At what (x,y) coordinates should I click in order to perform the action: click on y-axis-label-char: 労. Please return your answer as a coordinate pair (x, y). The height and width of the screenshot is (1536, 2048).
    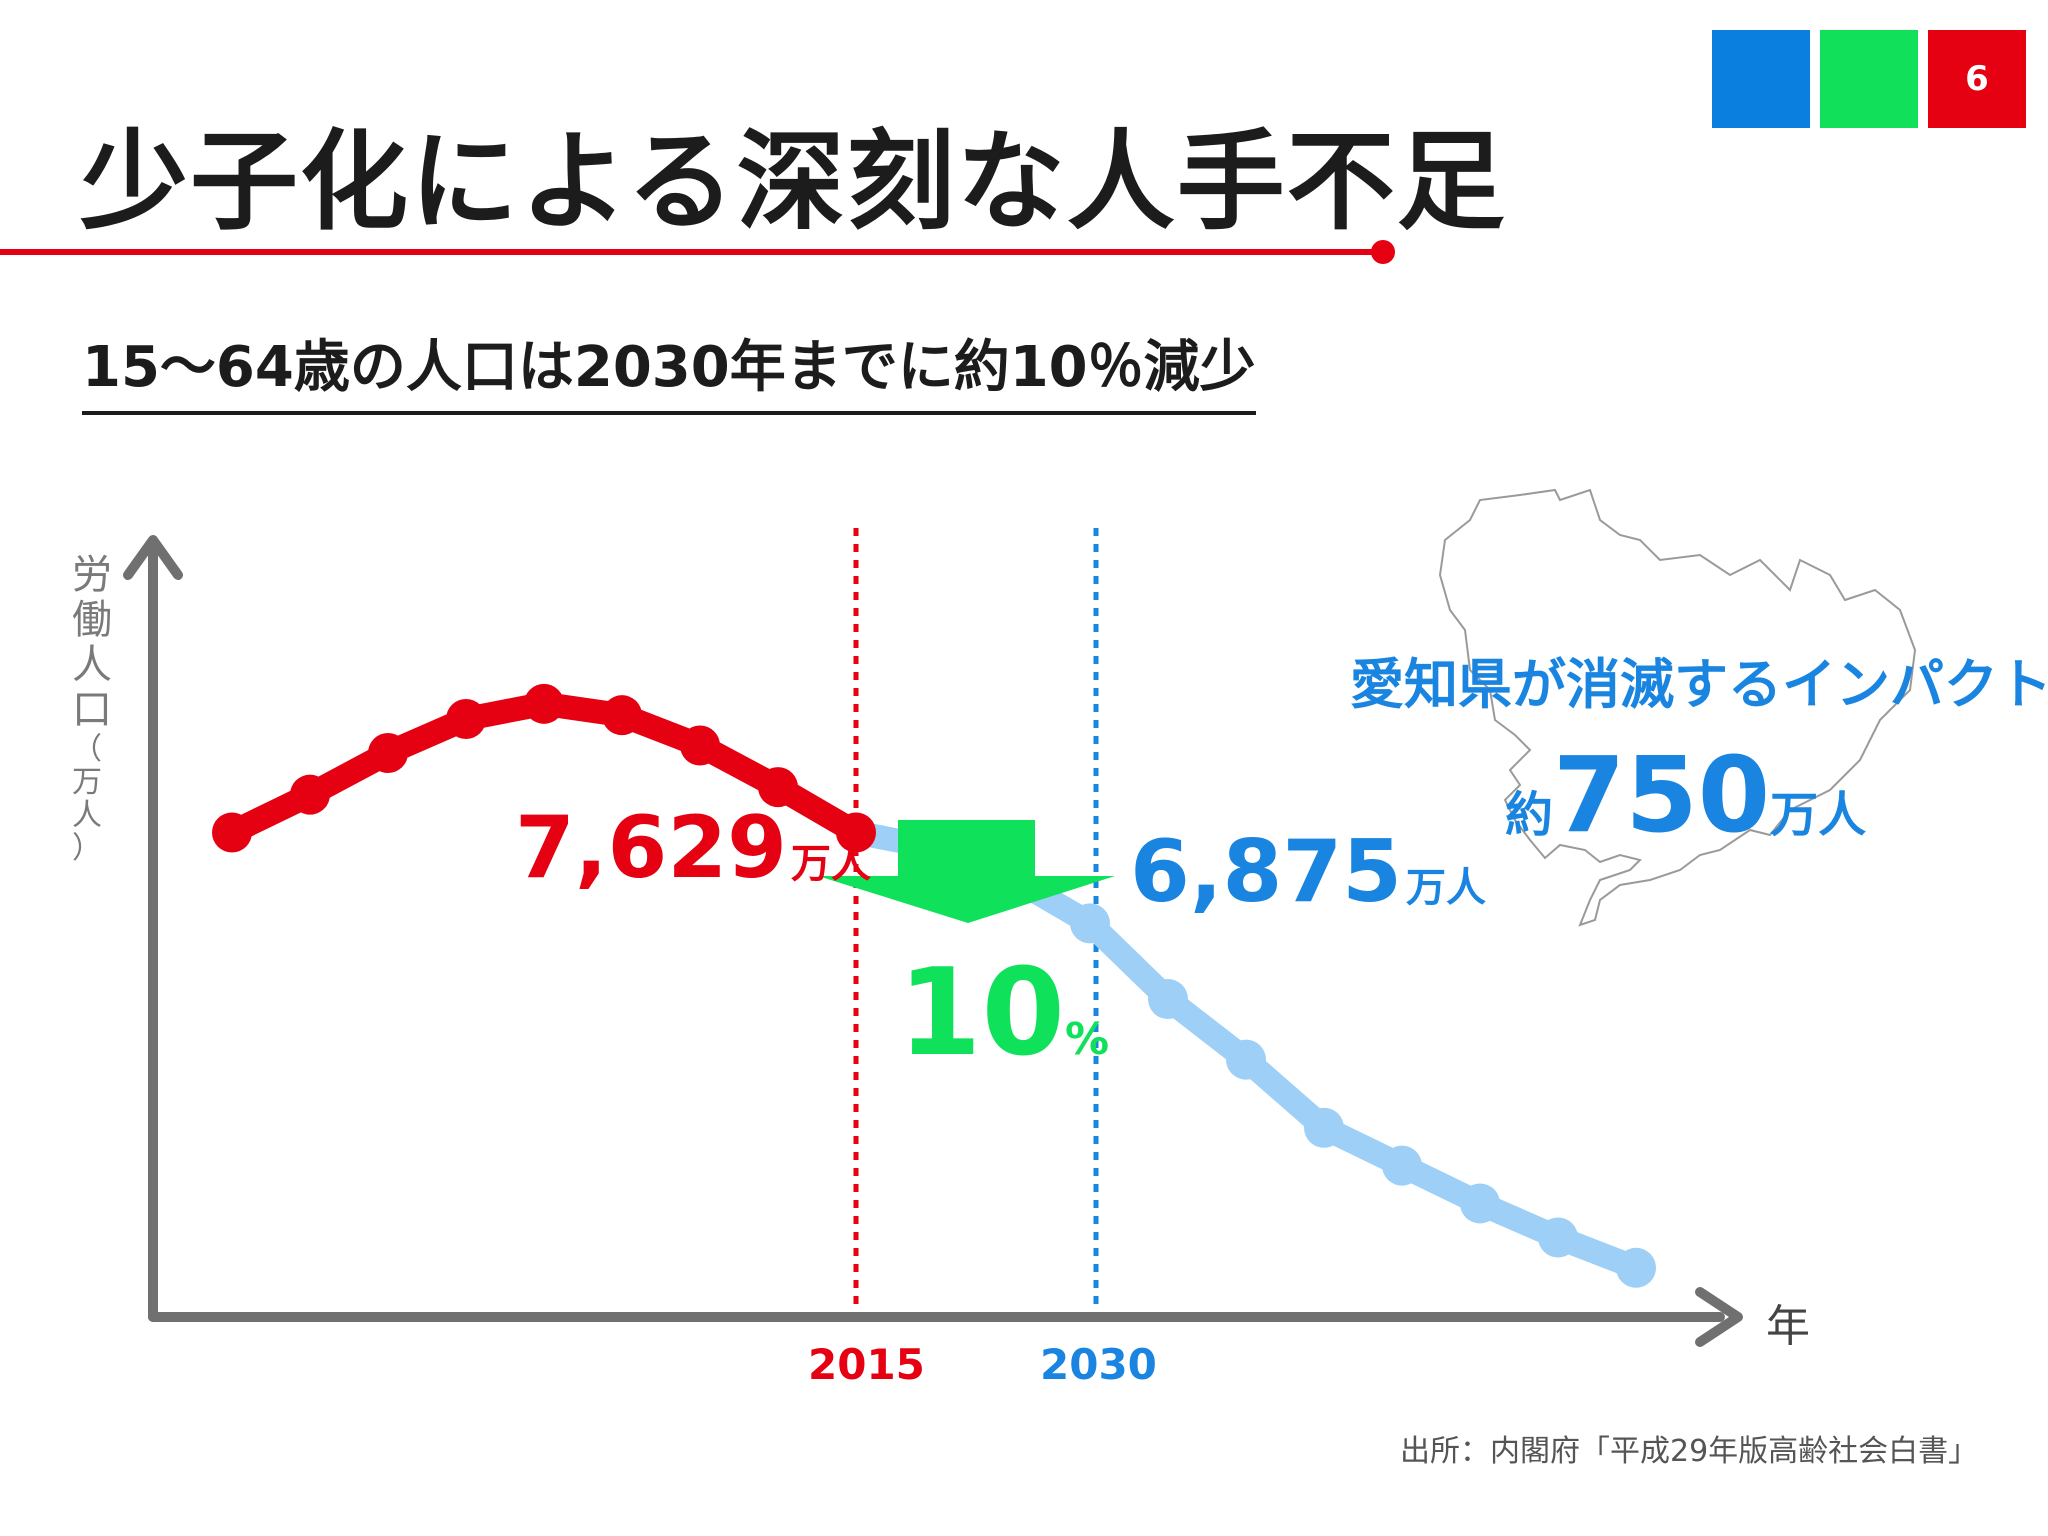
    Looking at the image, I should click on (92, 575).